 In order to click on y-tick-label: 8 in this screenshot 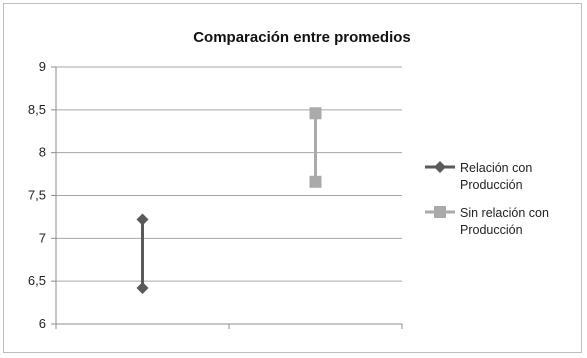, I will do `click(42, 152)`.